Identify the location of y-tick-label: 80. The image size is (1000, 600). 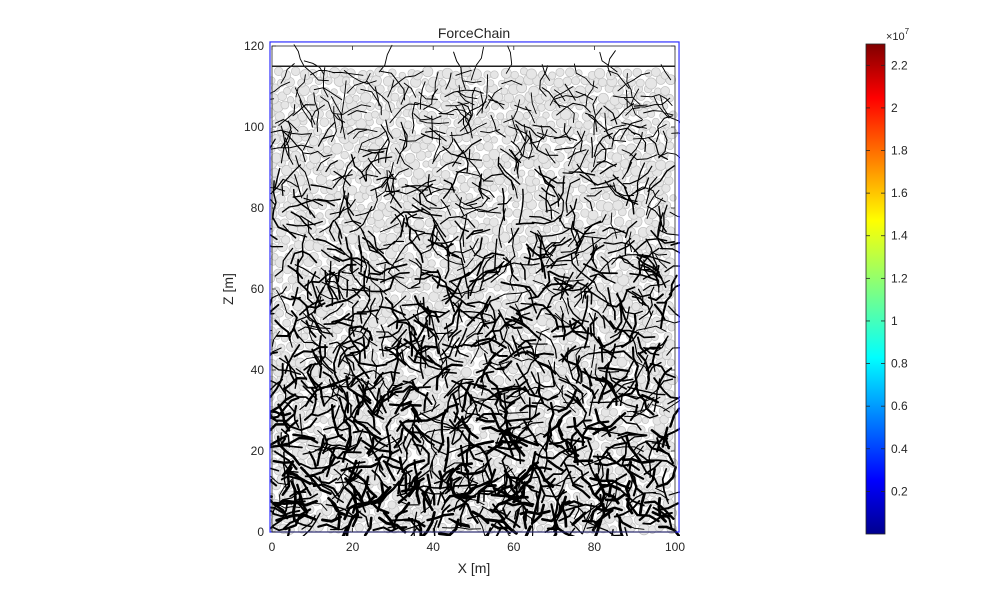
(258, 208).